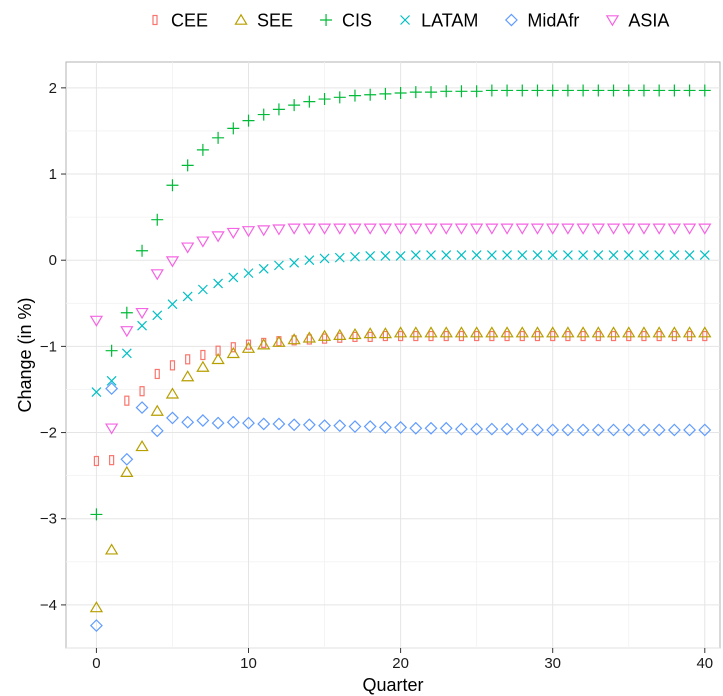  I want to click on legend-key-see, so click(241, 19).